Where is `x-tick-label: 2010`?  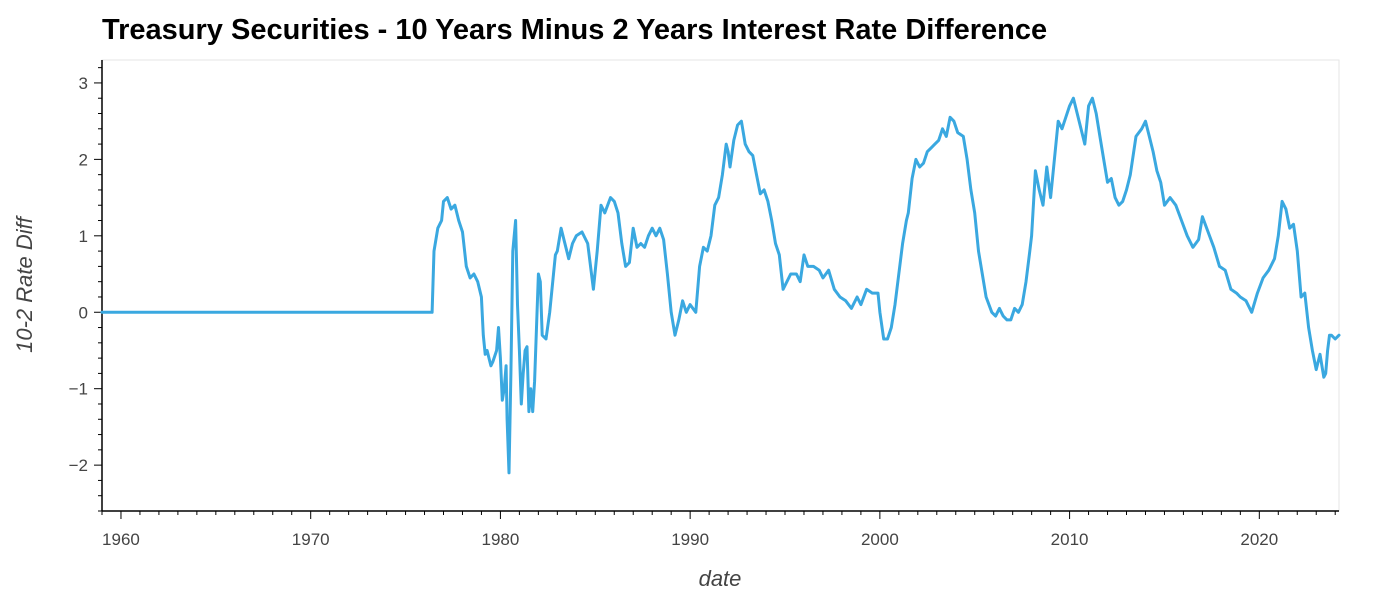
x-tick-label: 2010 is located at coordinates (1070, 539).